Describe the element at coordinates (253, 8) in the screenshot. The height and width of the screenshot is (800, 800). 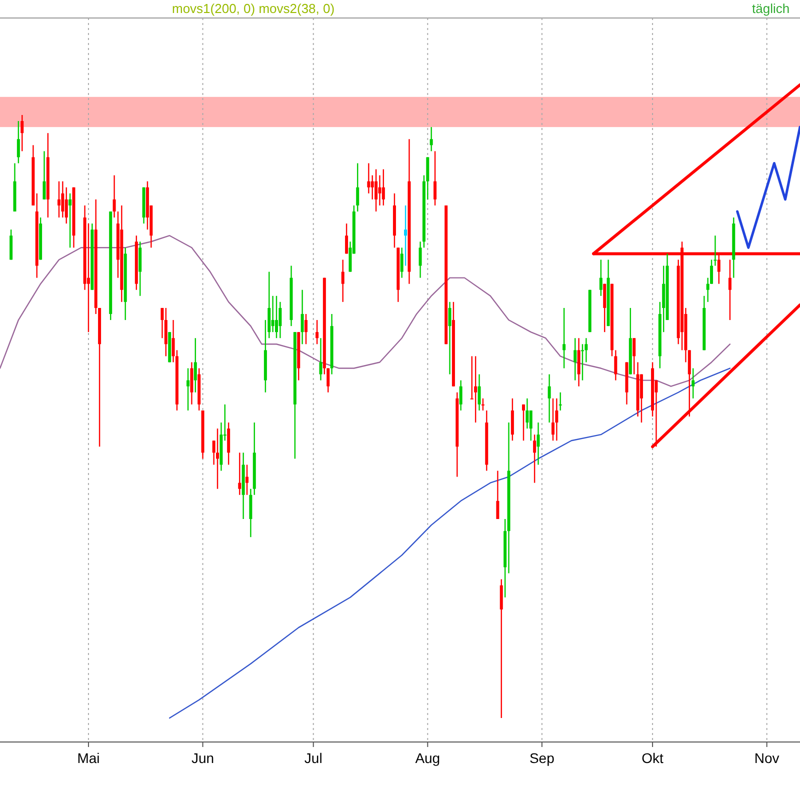
I see `text: movs1(200, 0) movs2(38, 0)` at that location.